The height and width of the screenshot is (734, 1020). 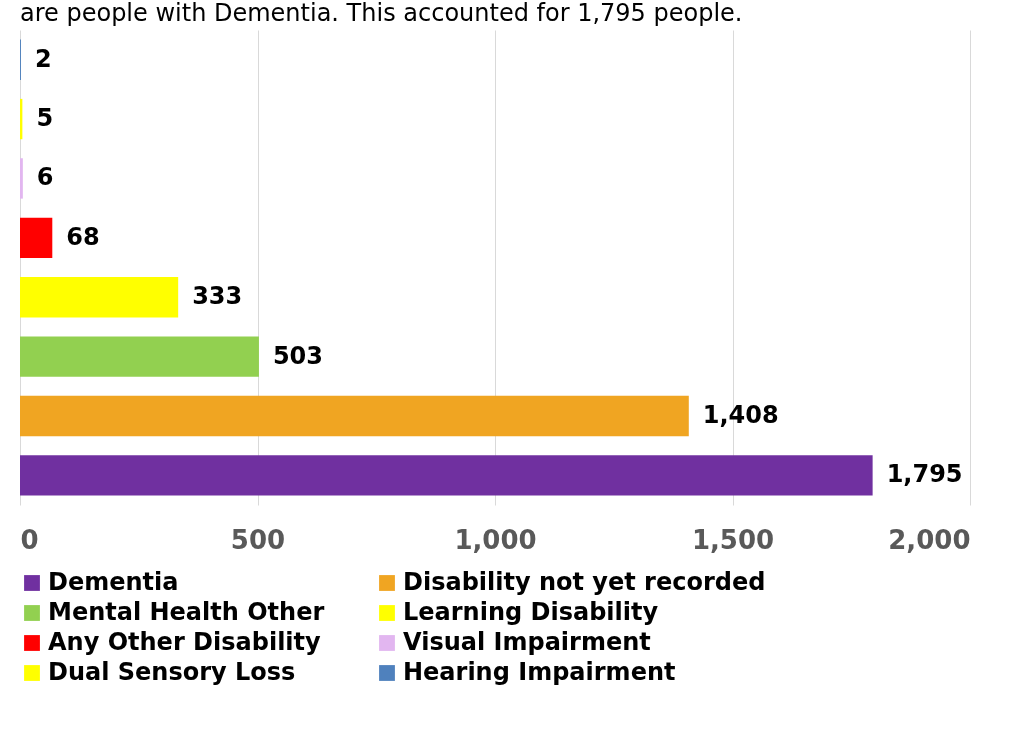 What do you see at coordinates (29, 539) in the screenshot?
I see `x-tick-label: 0` at bounding box center [29, 539].